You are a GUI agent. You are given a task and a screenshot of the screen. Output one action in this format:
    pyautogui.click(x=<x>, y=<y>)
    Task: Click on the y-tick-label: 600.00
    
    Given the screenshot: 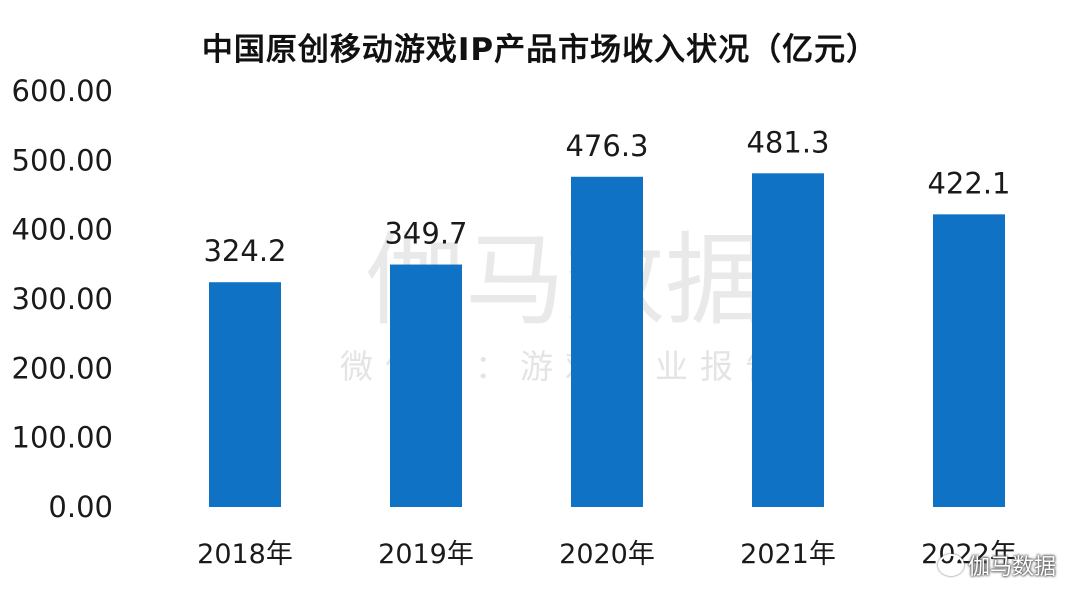 What is the action you would take?
    pyautogui.click(x=62, y=91)
    